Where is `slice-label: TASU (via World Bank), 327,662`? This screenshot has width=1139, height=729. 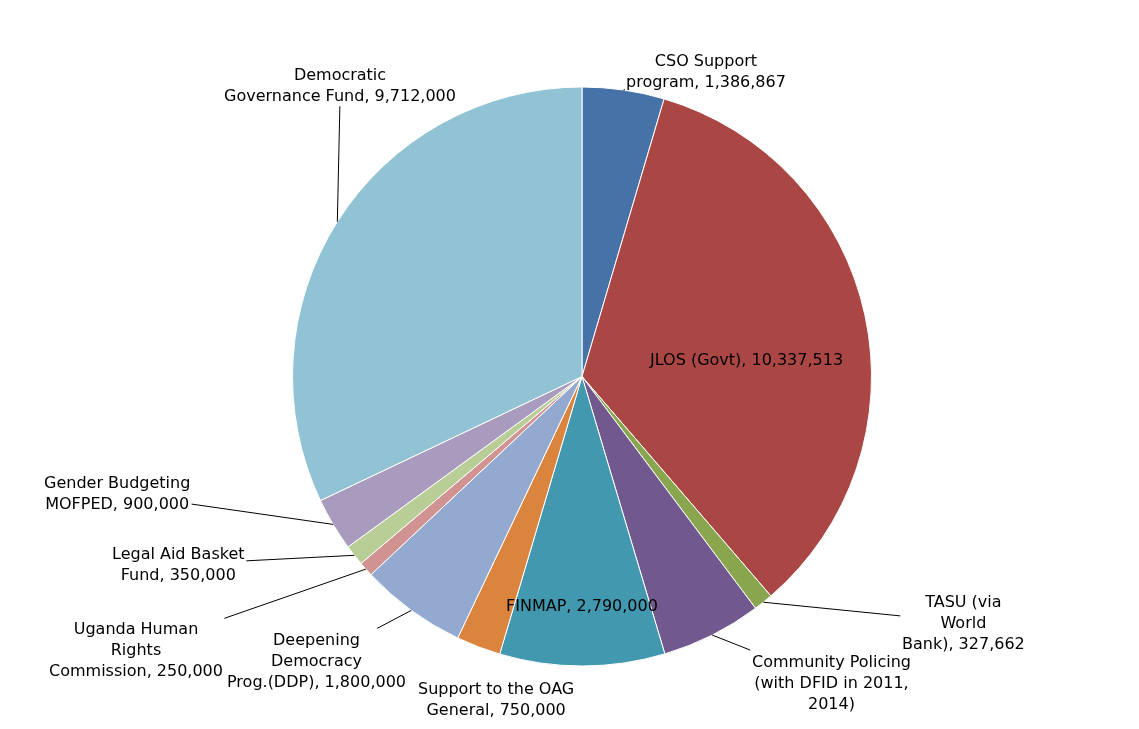 slice-label: TASU (via World Bank), 327,662 is located at coordinates (963, 622).